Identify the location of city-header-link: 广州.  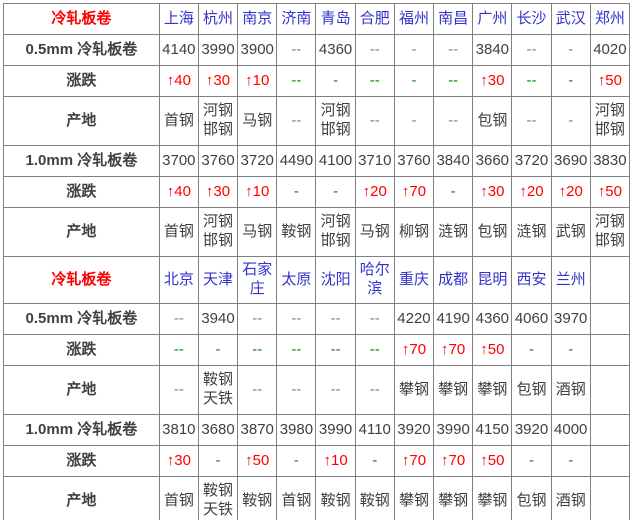
(492, 19).